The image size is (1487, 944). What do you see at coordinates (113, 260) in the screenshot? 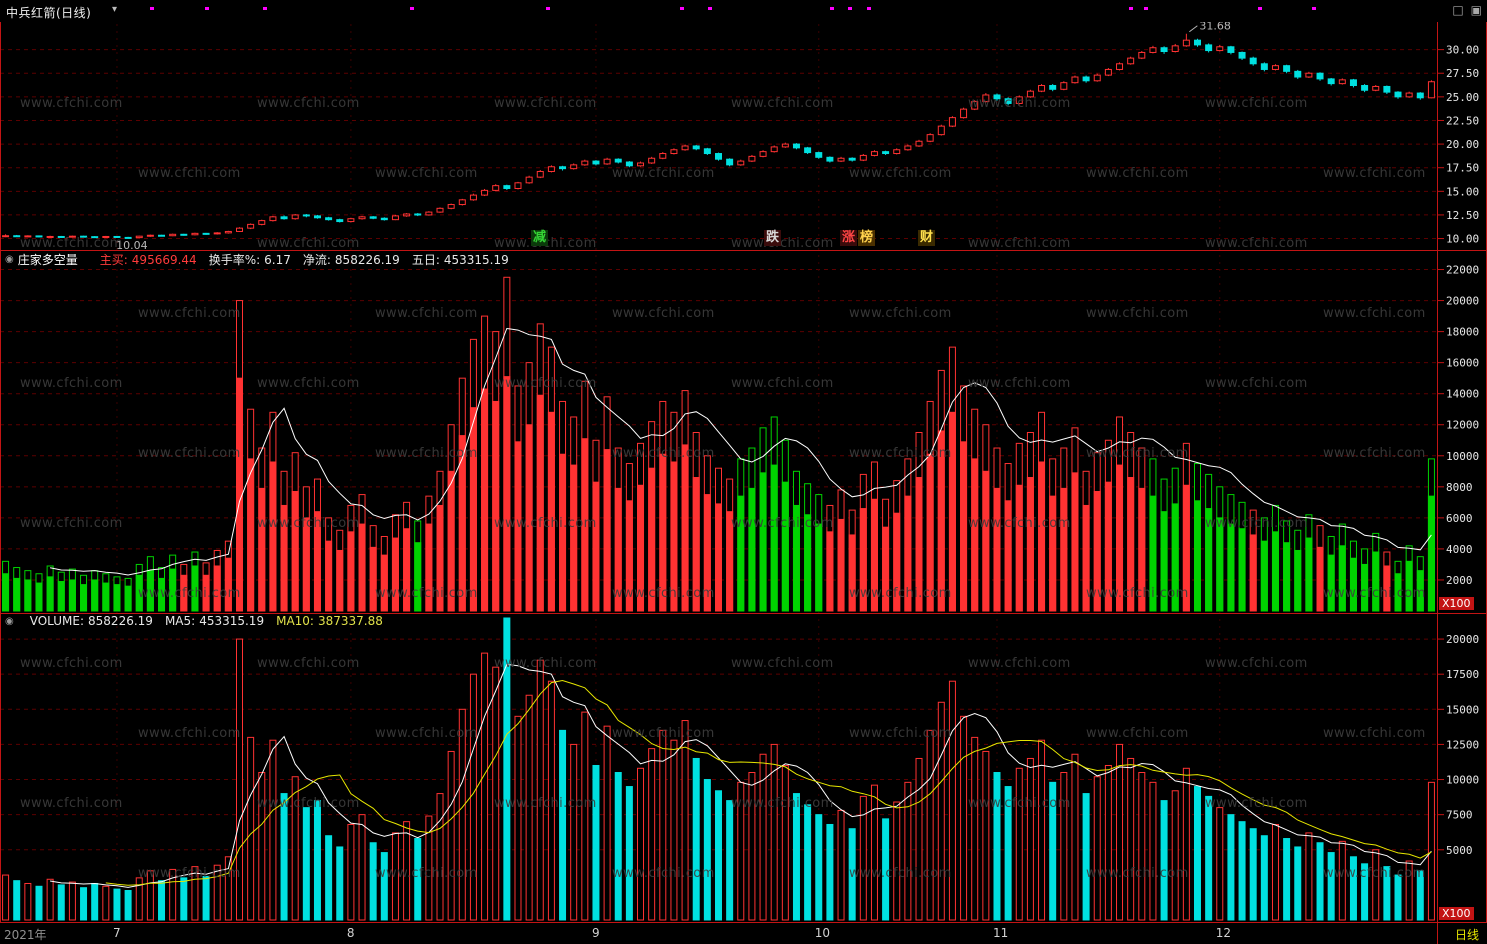
I see `field-label: 主买:` at bounding box center [113, 260].